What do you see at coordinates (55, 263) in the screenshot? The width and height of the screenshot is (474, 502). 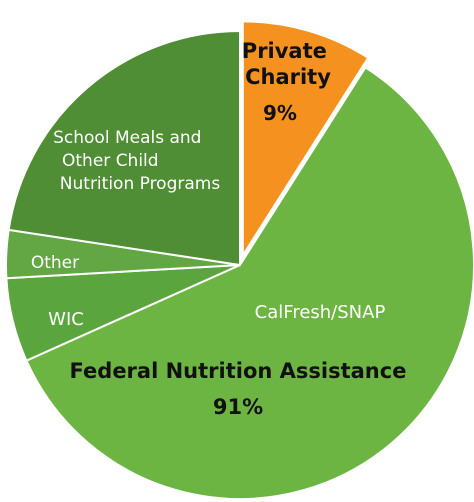 I see `other-label: Other` at bounding box center [55, 263].